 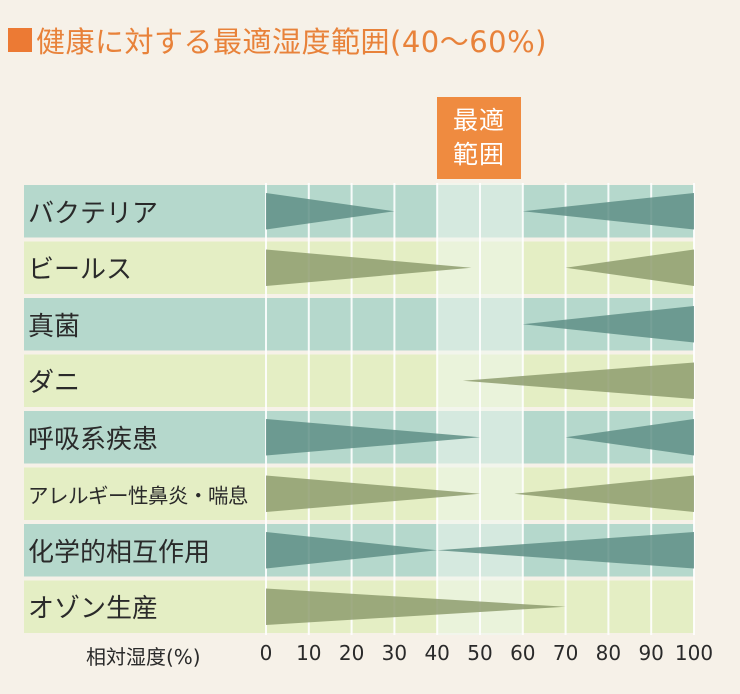 What do you see at coordinates (54, 326) in the screenshot?
I see `row-label: 真菌` at bounding box center [54, 326].